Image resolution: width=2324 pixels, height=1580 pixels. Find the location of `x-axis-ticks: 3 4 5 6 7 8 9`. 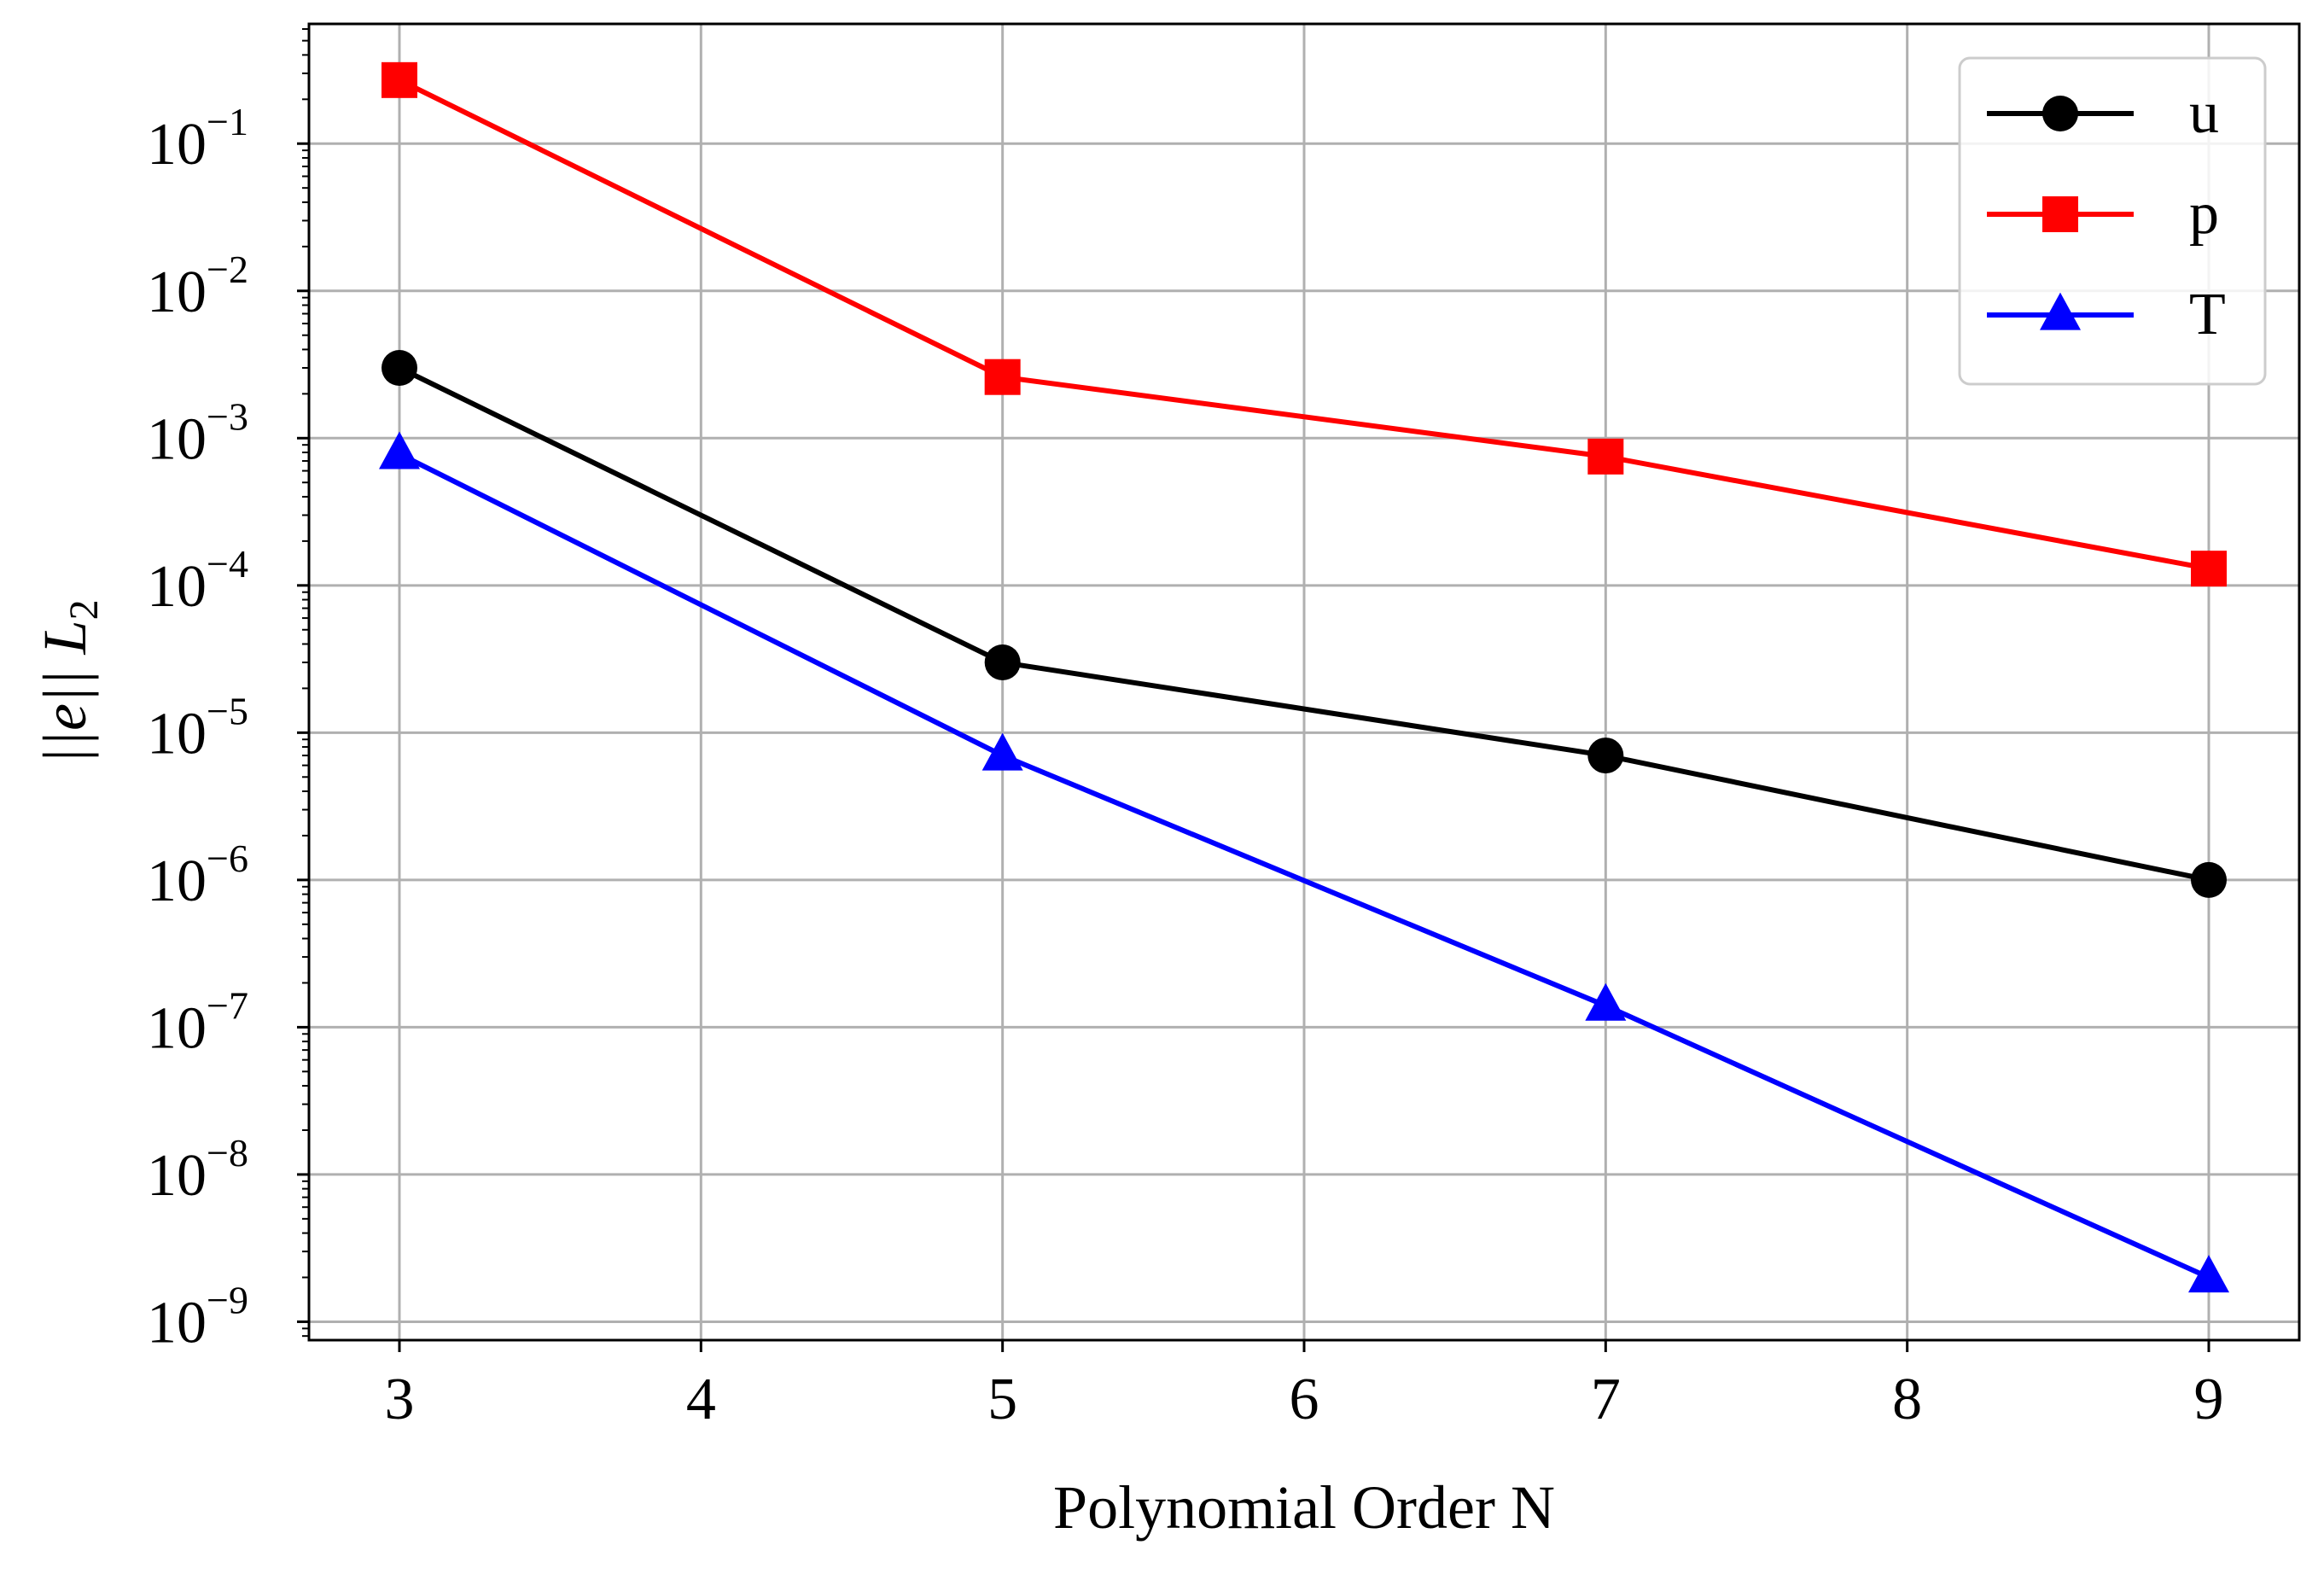

x-axis-ticks: 3 4 5 6 7 8 9 is located at coordinates (1304, 1386).